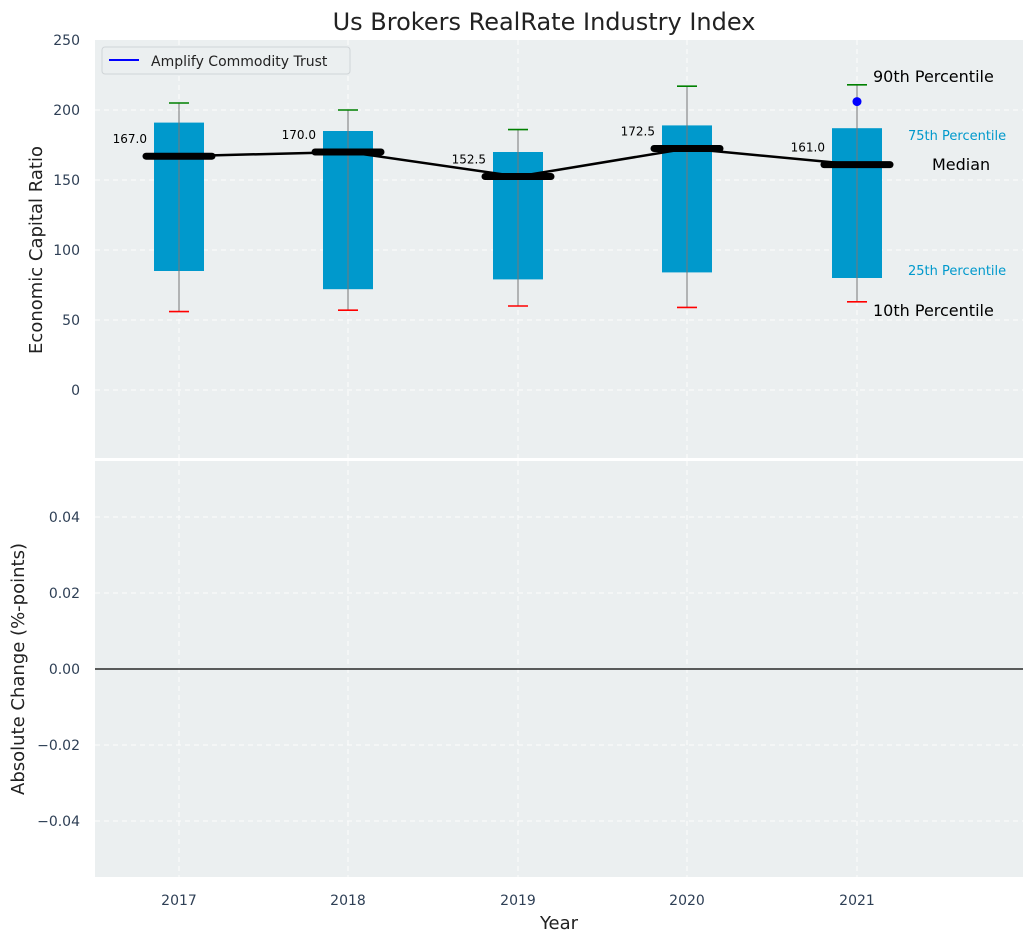 The width and height of the screenshot is (1034, 942). Describe the element at coordinates (130, 139) in the screenshot. I see `median-value-label: 167.0` at that location.